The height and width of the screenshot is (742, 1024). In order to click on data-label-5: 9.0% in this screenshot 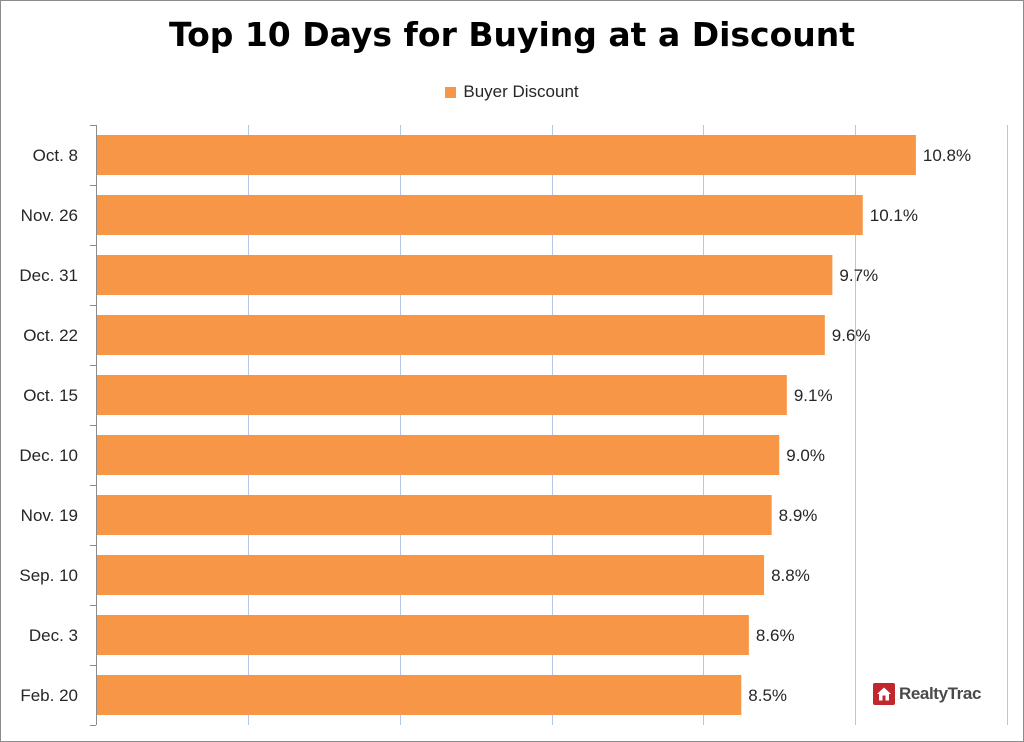, I will do `click(805, 455)`.